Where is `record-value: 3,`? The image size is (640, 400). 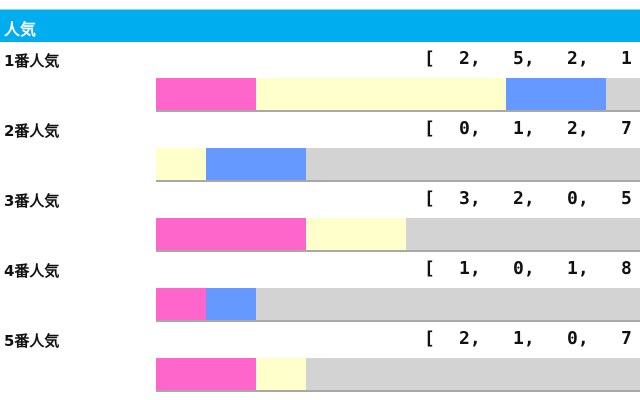
record-value: 3, is located at coordinates (470, 198).